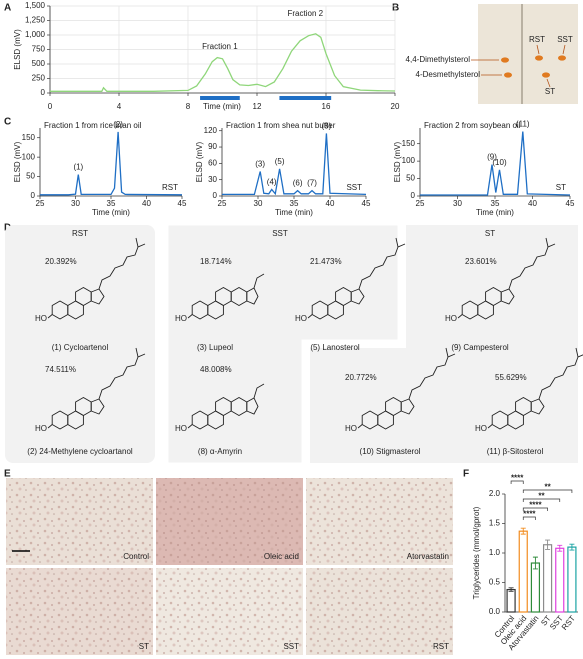 This screenshot has height=659, width=583. I want to click on chart-title: Fraction 1 from shea nut butter, so click(281, 125).